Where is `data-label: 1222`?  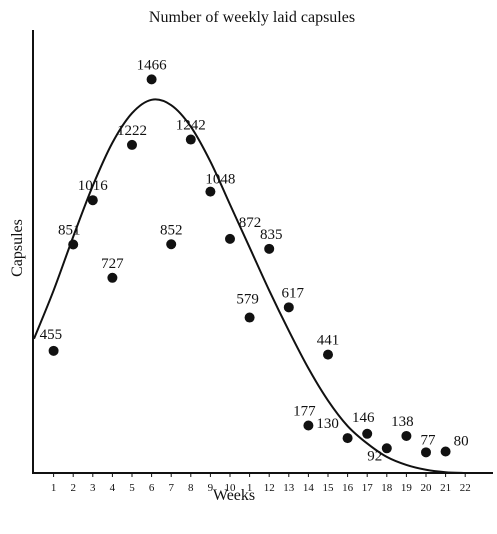
data-label: 1222 is located at coordinates (132, 131).